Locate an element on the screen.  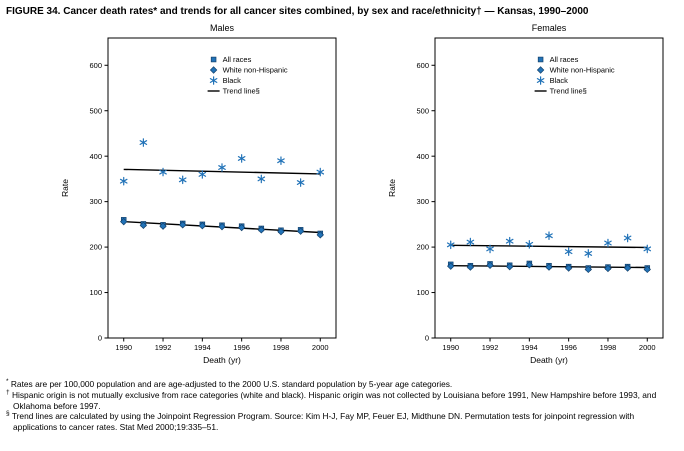
panel-title: Males is located at coordinates (222, 28).